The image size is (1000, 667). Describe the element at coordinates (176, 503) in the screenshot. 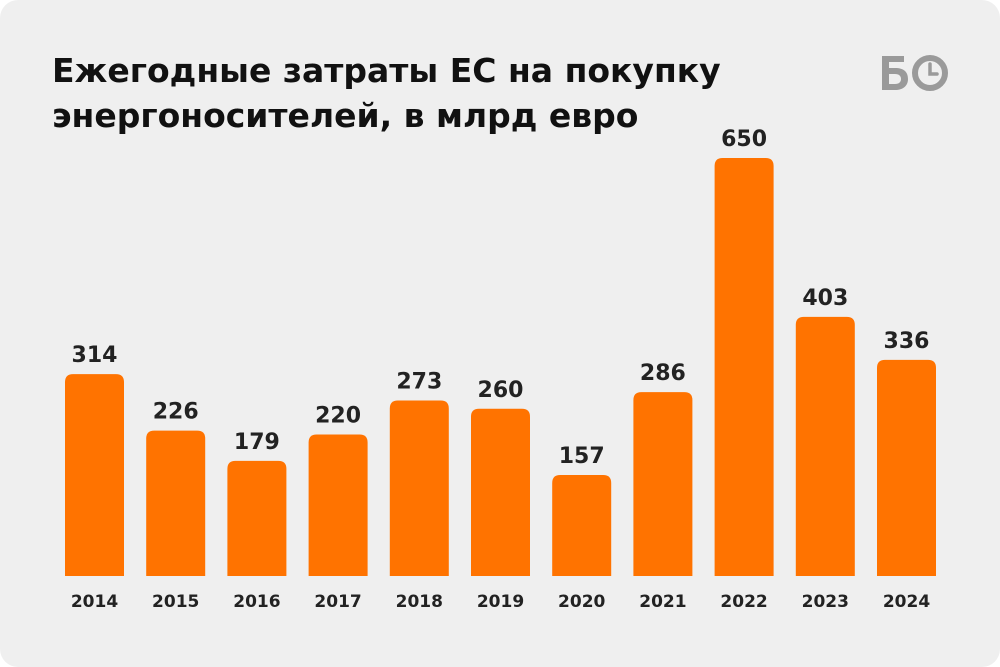

I see `bar-2015` at that location.